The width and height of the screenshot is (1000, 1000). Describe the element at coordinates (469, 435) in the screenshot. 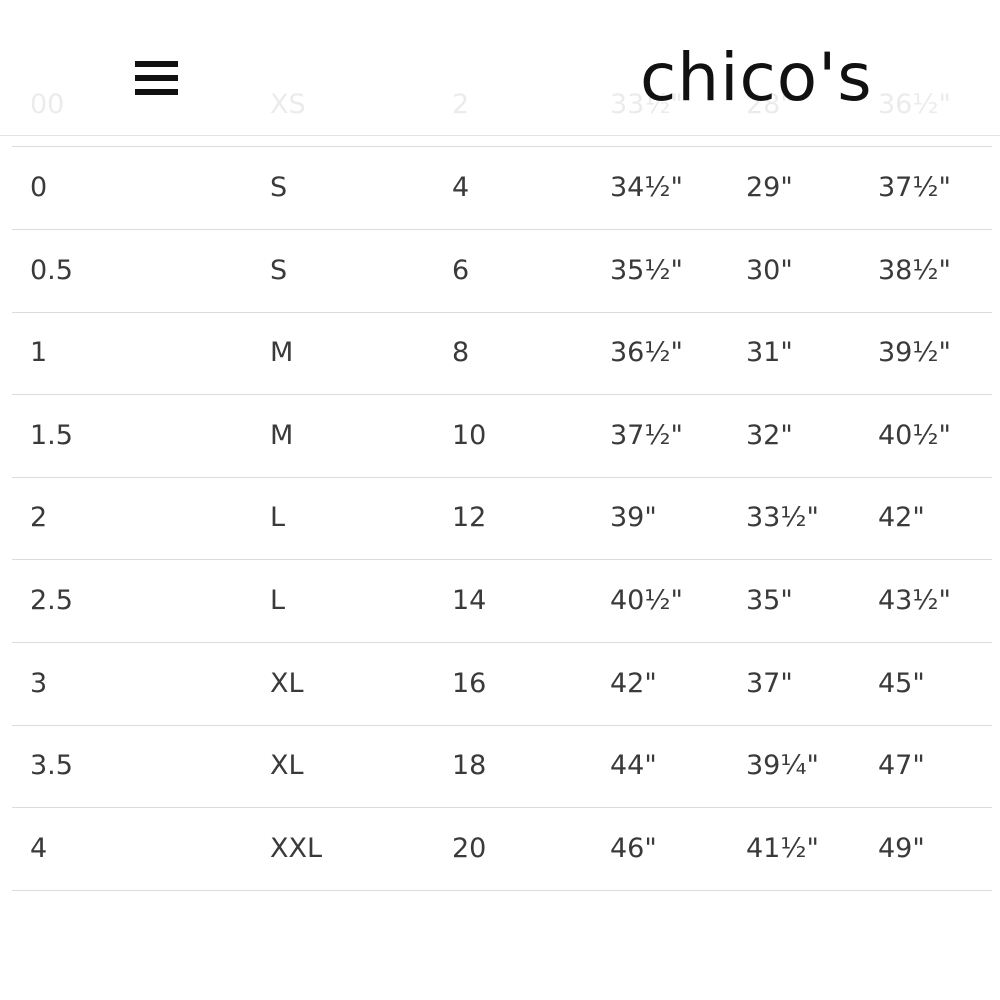

I see `table-cell: 10` at that location.